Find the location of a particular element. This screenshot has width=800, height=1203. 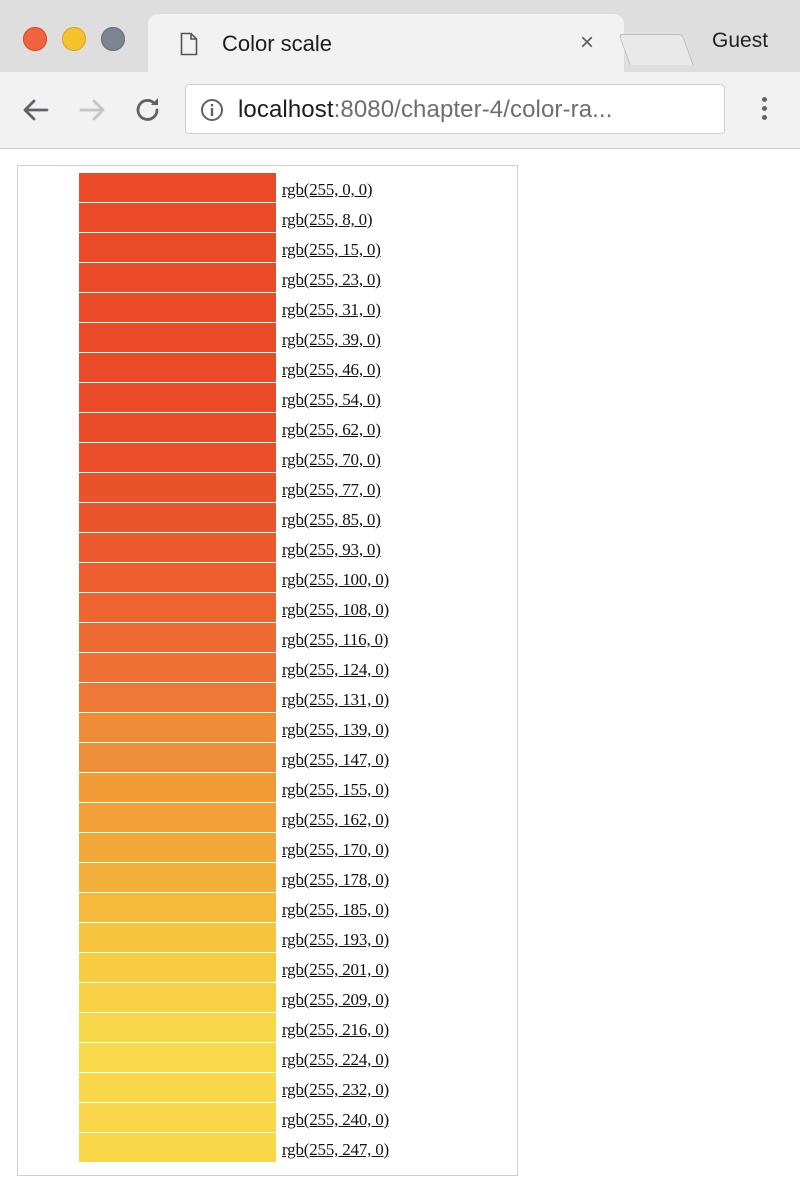

color-value-link: rgb(255, 170, 0) is located at coordinates (335, 849).